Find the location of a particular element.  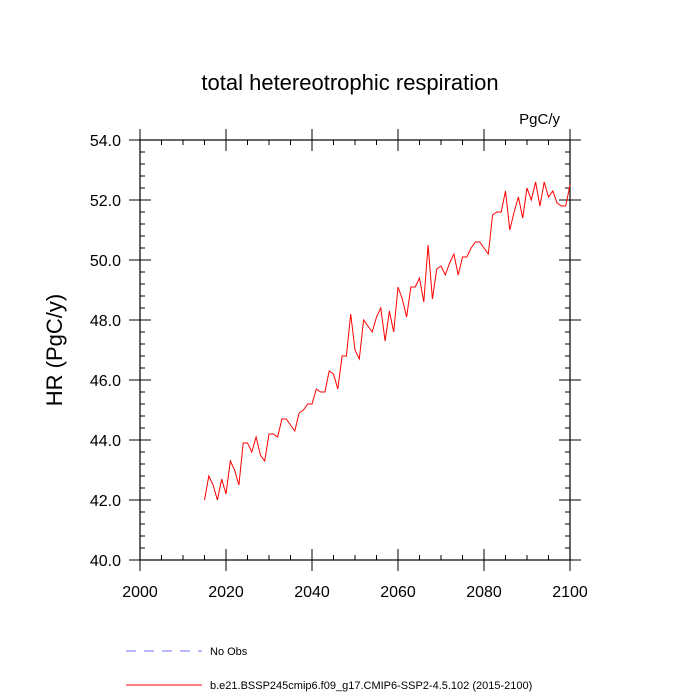

y-tick-label: 52.0 is located at coordinates (105, 201).